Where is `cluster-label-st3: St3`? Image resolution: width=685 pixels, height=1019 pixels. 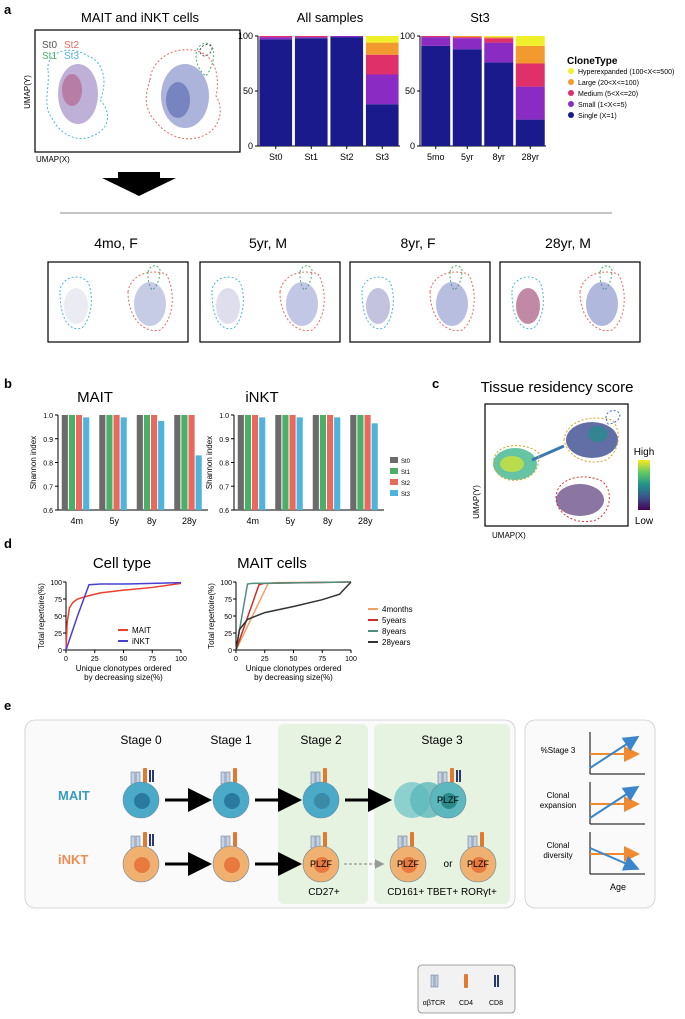 cluster-label-st3: St3 is located at coordinates (71, 56).